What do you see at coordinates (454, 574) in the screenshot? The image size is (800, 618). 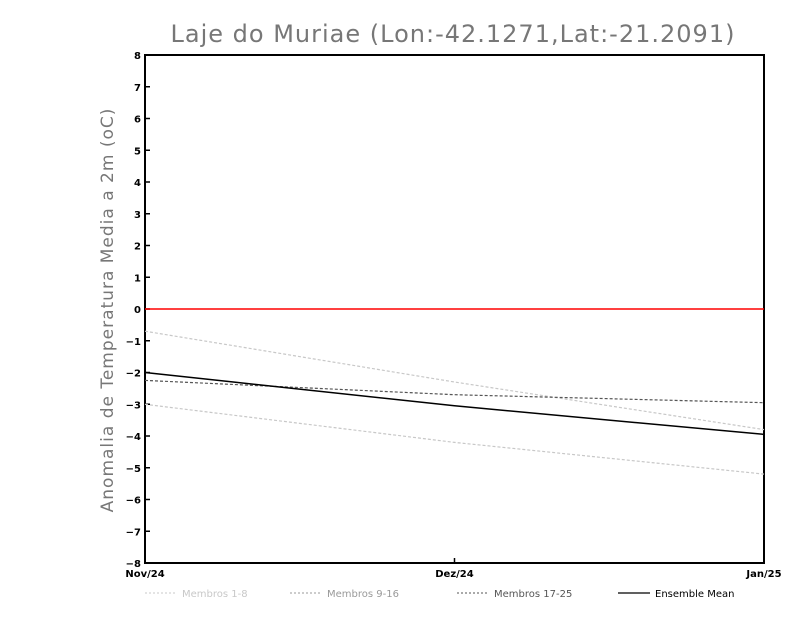 I see `x-tick-label: Dez/24` at bounding box center [454, 574].